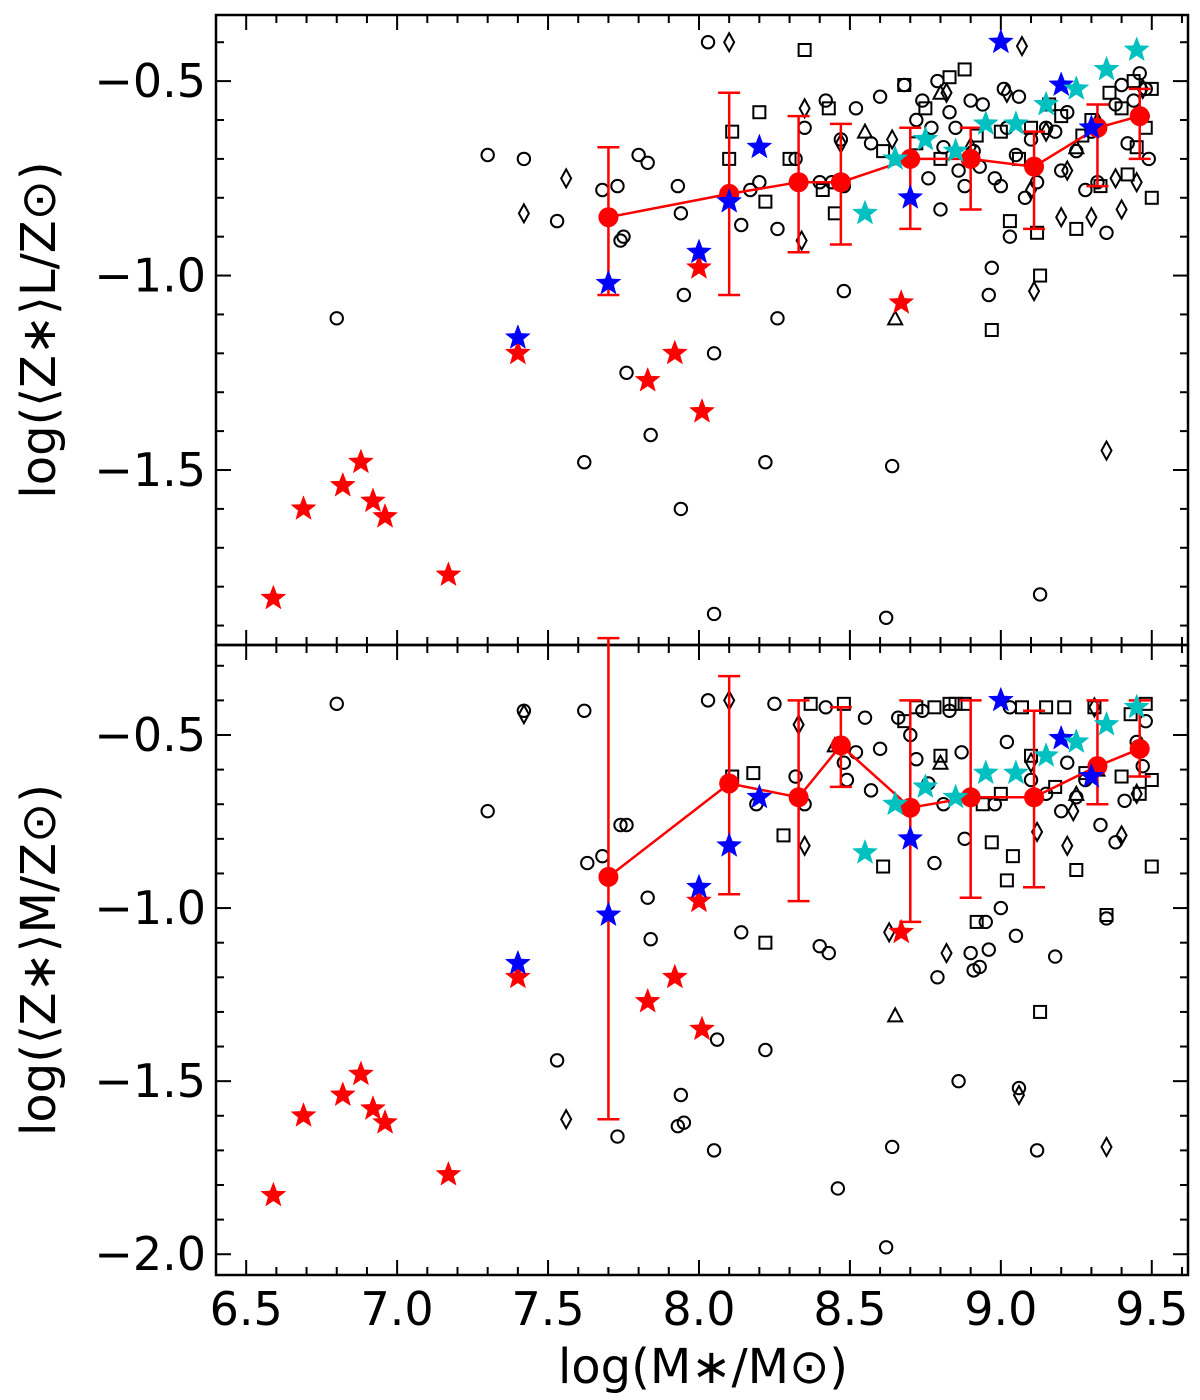 The image size is (1200, 1400). What do you see at coordinates (849, 1309) in the screenshot?
I see `x-tick-label: 8.5` at bounding box center [849, 1309].